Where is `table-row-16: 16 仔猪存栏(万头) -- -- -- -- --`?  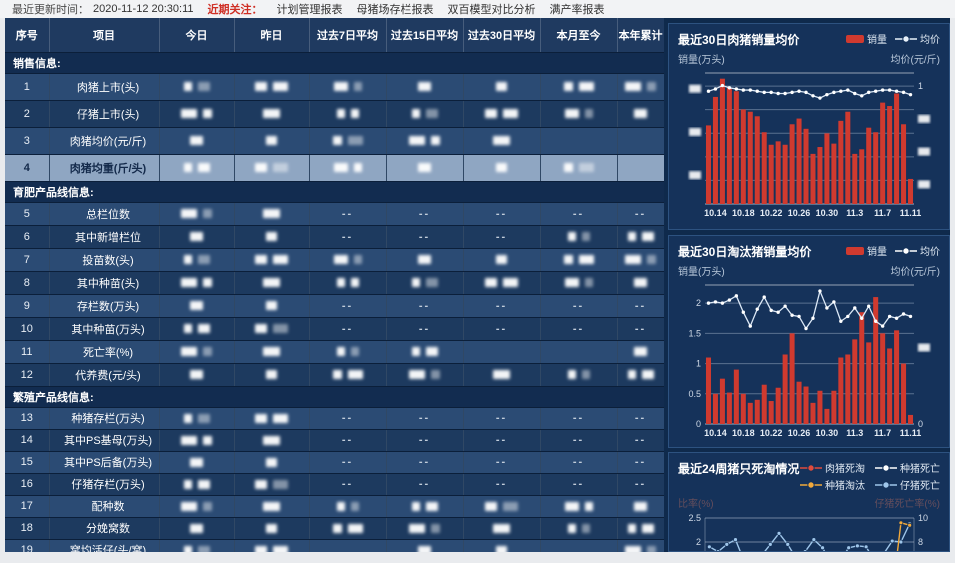 table-row-16: 16 仔猪存栏(万头) -- -- -- -- -- is located at coordinates (334, 484).